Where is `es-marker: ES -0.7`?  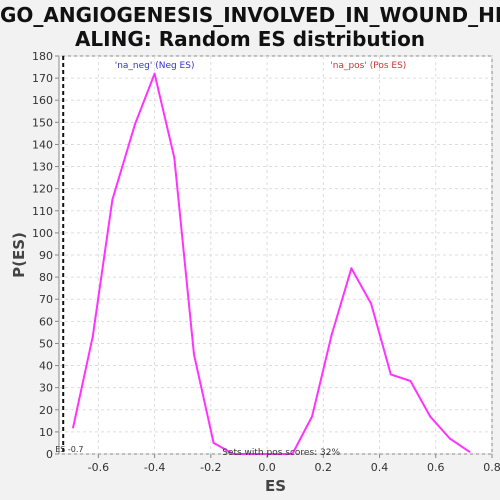 es-marker: ES -0.7 is located at coordinates (69, 255).